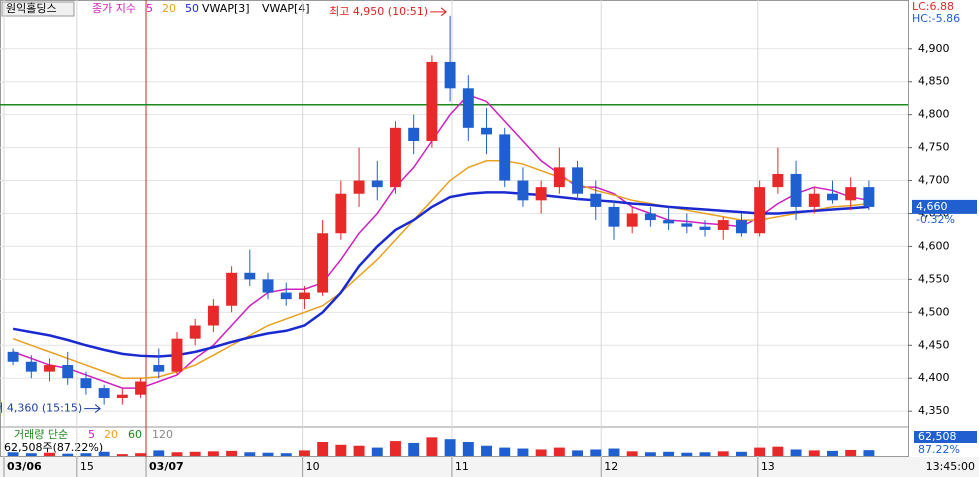 This screenshot has width=979, height=477. What do you see at coordinates (611, 466) in the screenshot?
I see `x-tick-label: 12` at bounding box center [611, 466].